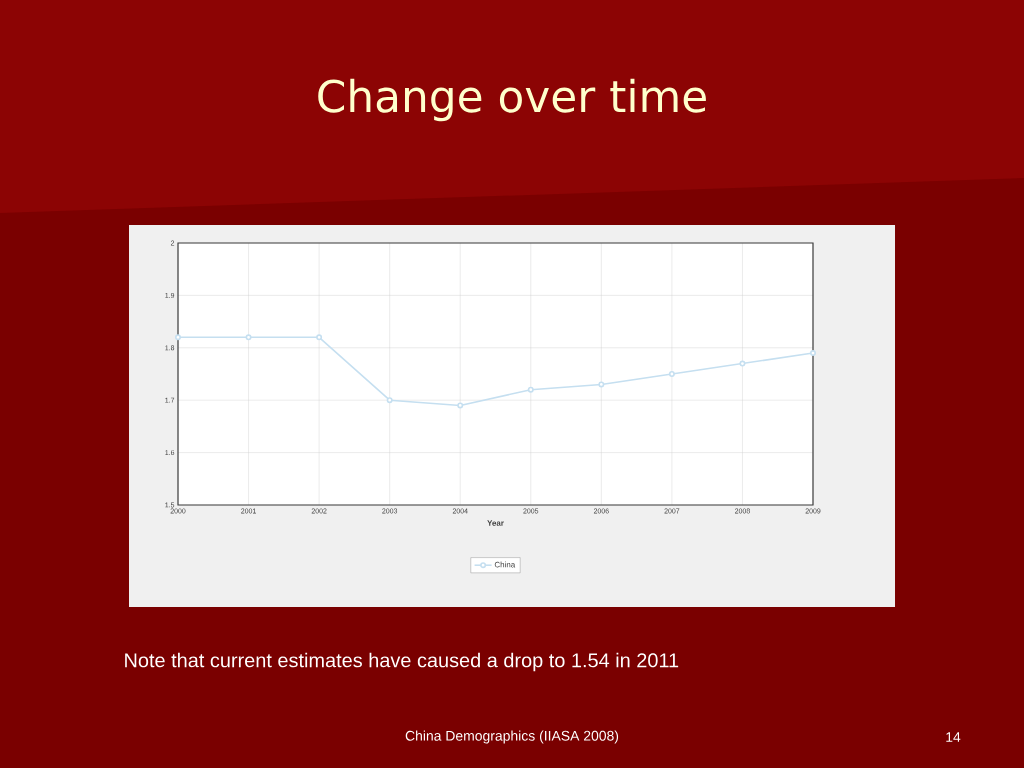 This screenshot has height=768, width=1024. Describe the element at coordinates (512, 737) in the screenshot. I see `text: China Demographics (IIASA 2008)` at that location.